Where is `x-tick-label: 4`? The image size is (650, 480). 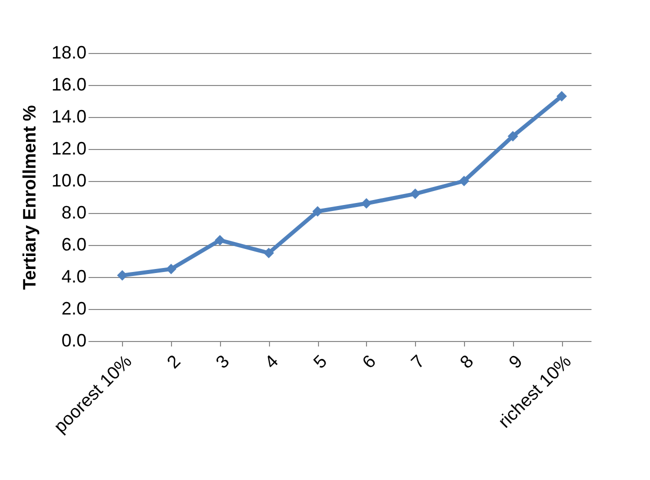 x-tick-label: 4 is located at coordinates (271, 361).